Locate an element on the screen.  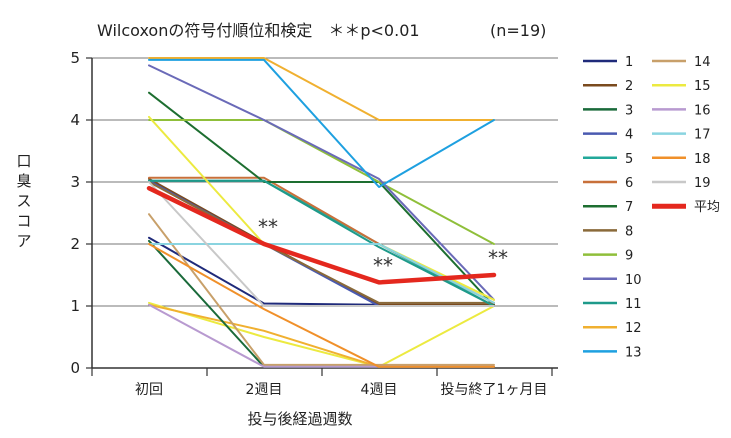
legend-label-19: 19 is located at coordinates (702, 183).